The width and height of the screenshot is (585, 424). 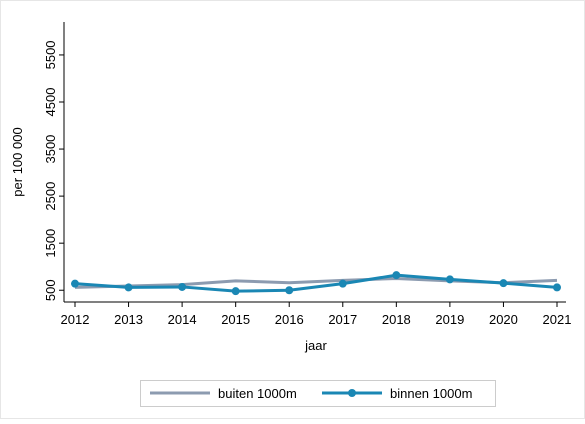 What do you see at coordinates (17, 161) in the screenshot?
I see `y-axis-label: per 100 000` at bounding box center [17, 161].